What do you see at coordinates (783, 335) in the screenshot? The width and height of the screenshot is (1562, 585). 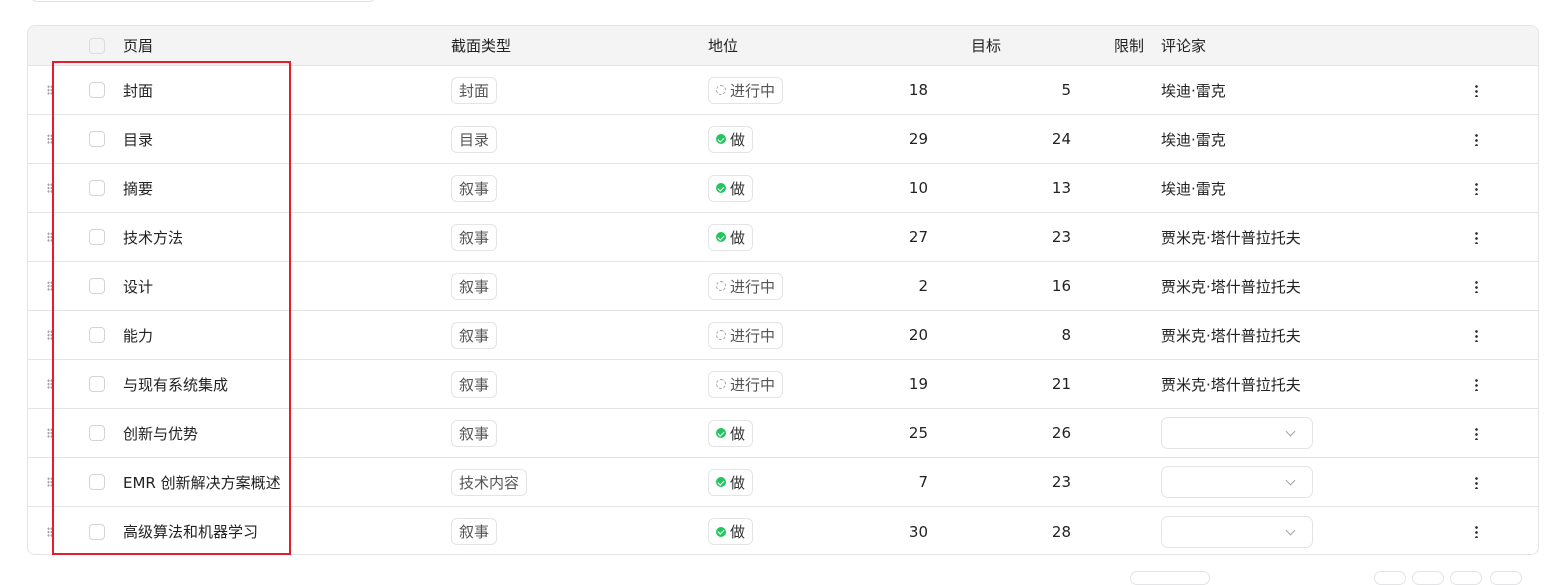 I see `table-row: 能力 叙事 进行中 20 8 贾米克·塔什普拉托夫` at bounding box center [783, 335].